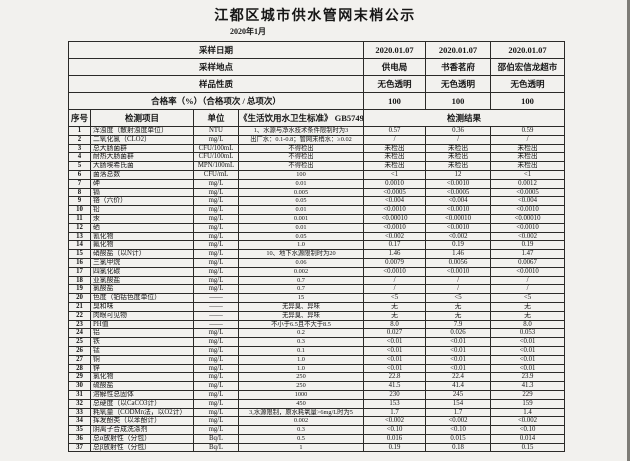 Image resolution: width=630 pixels, height=461 pixels. I want to click on cell-item: 四氯化碳, so click(142, 271).